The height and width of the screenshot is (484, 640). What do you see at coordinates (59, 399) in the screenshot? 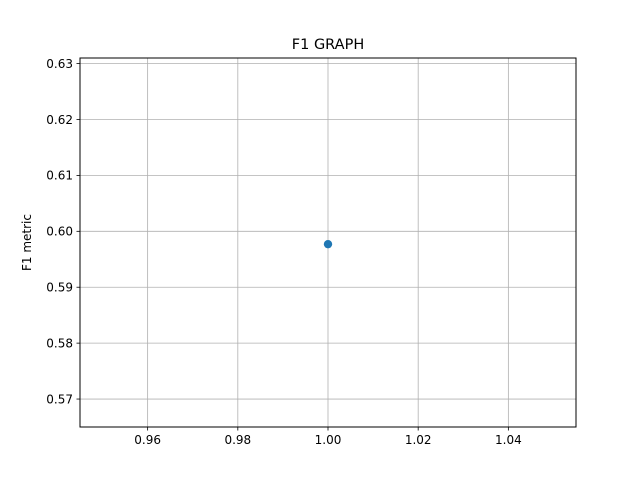
I see `y-tick-label: 0.57` at bounding box center [59, 399].